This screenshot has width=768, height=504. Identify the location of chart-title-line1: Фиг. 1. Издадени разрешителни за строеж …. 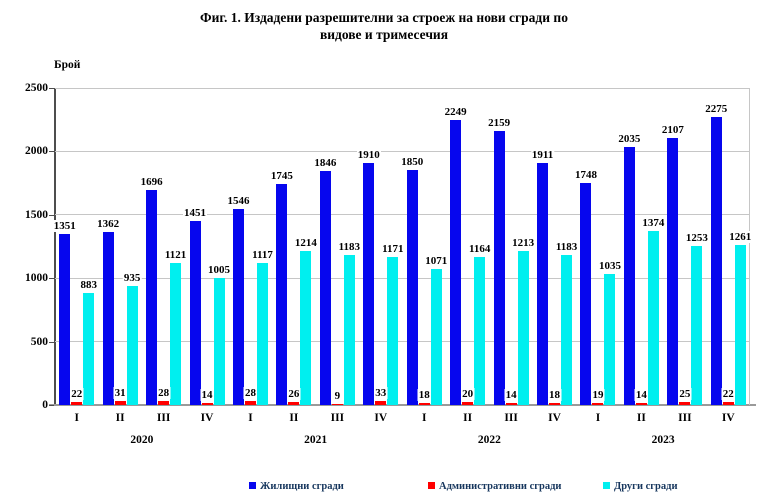
(384, 17).